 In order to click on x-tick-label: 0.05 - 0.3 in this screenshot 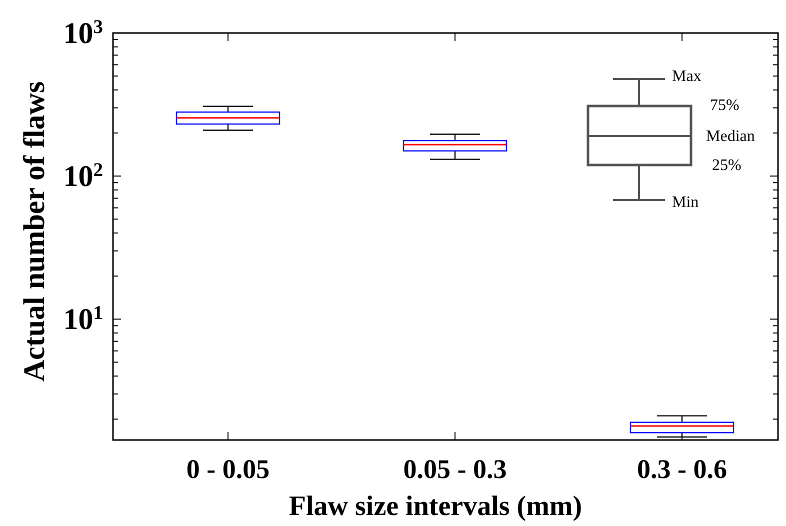, I will do `click(455, 469)`.